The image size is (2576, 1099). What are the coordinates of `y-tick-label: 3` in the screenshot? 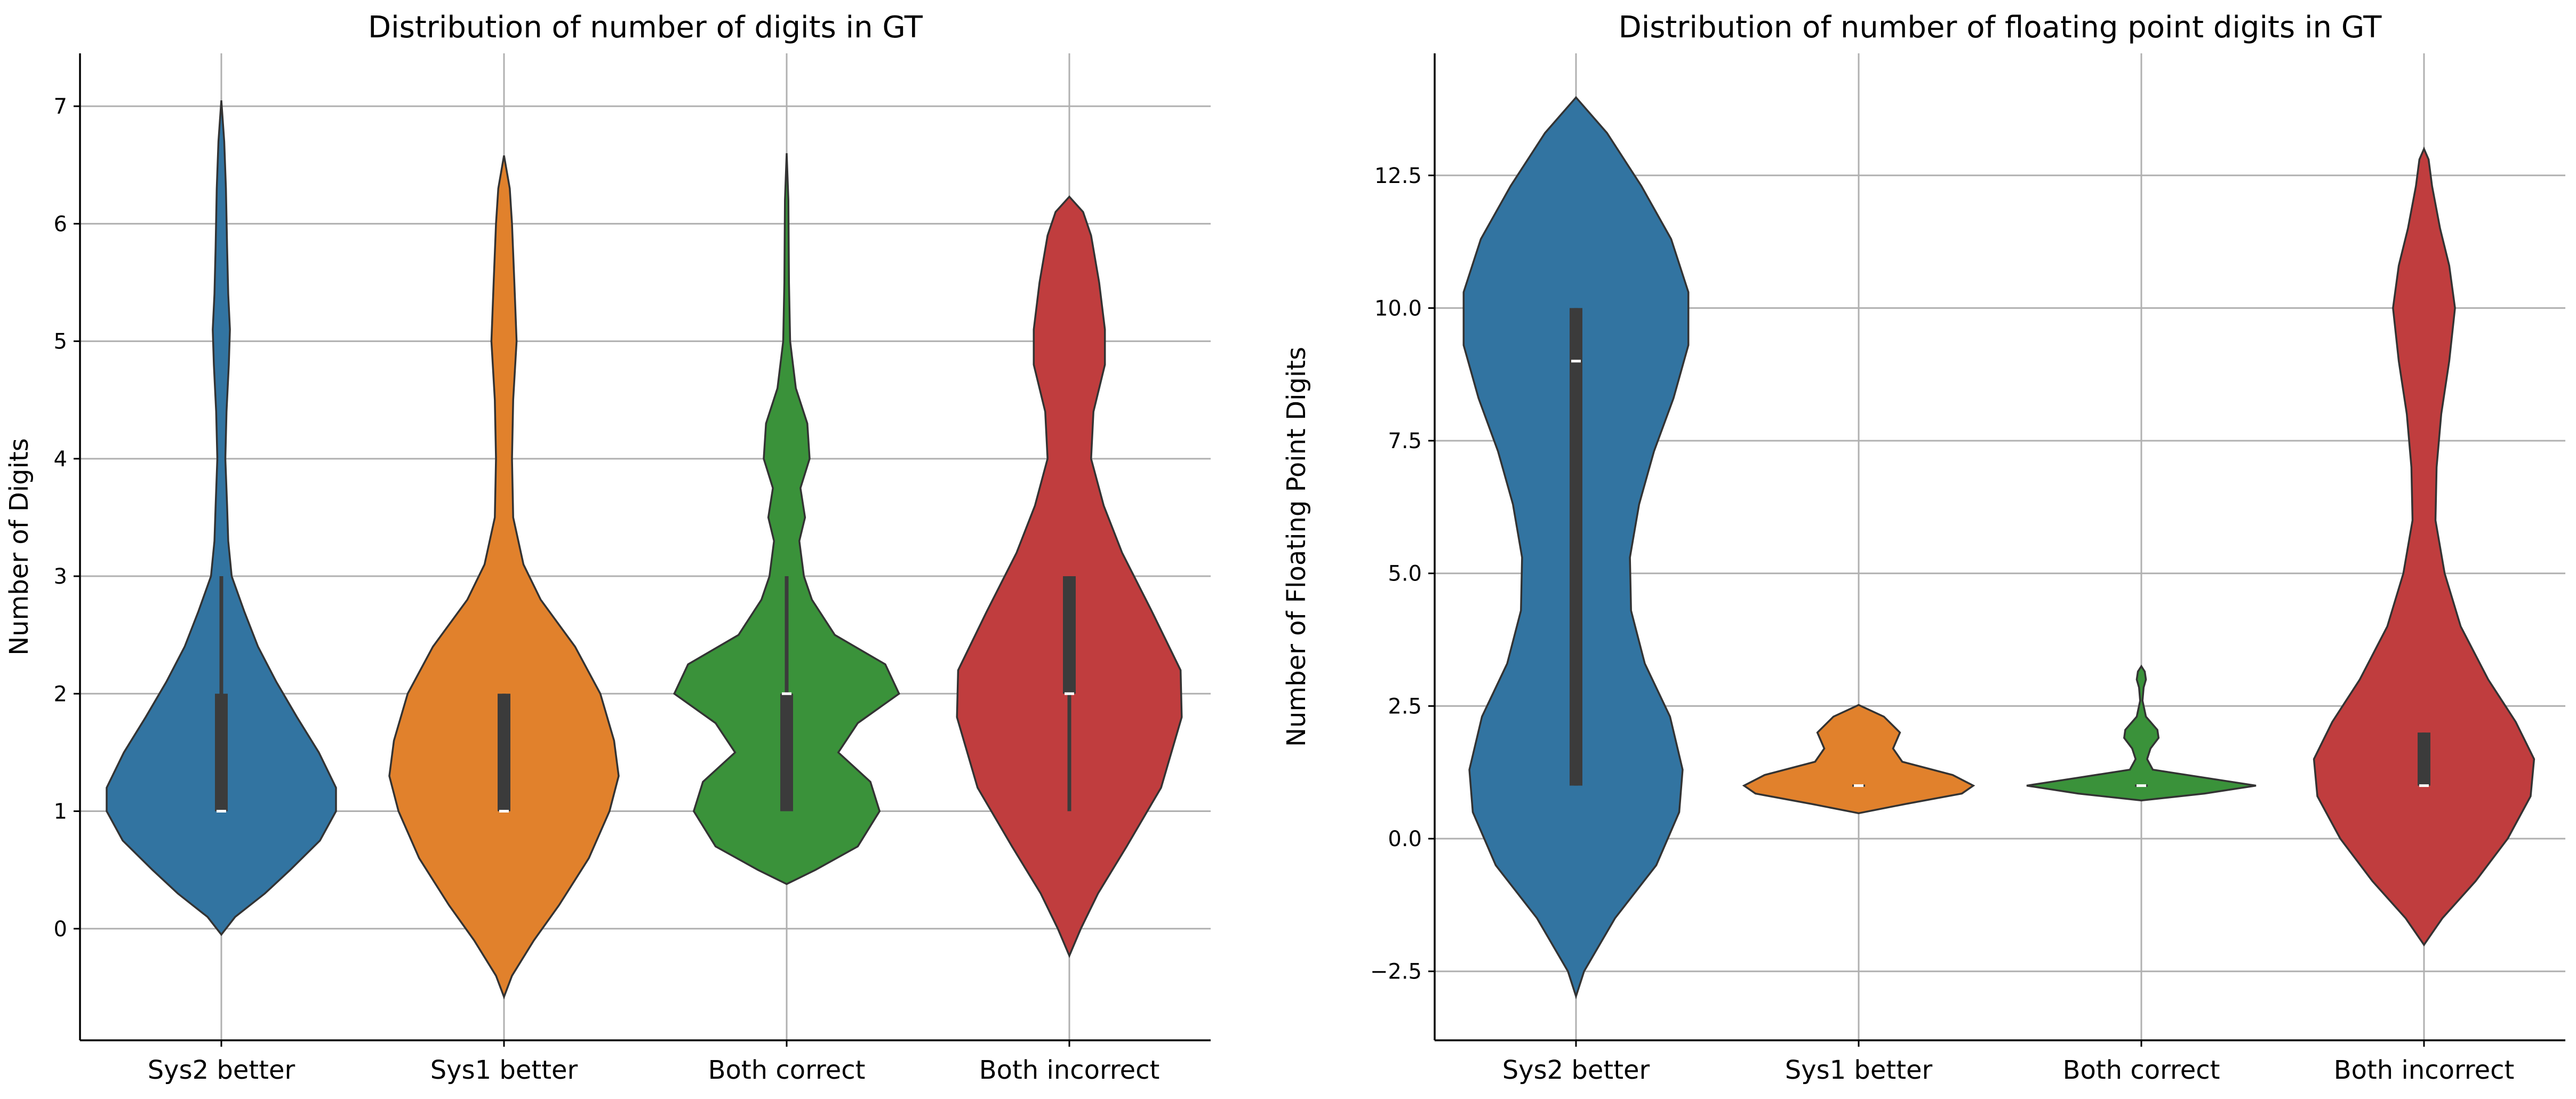 It's located at (60, 576).